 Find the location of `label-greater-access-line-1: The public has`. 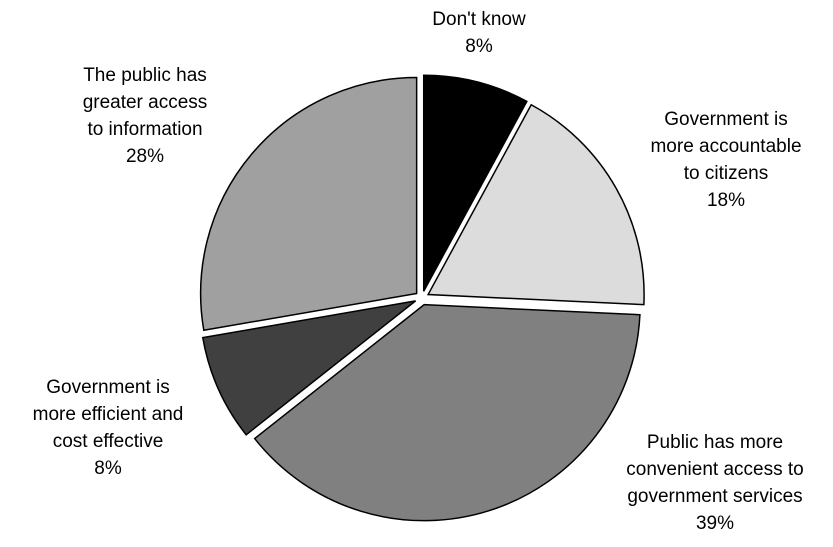

label-greater-access-line-1: The public has is located at coordinates (145, 75).